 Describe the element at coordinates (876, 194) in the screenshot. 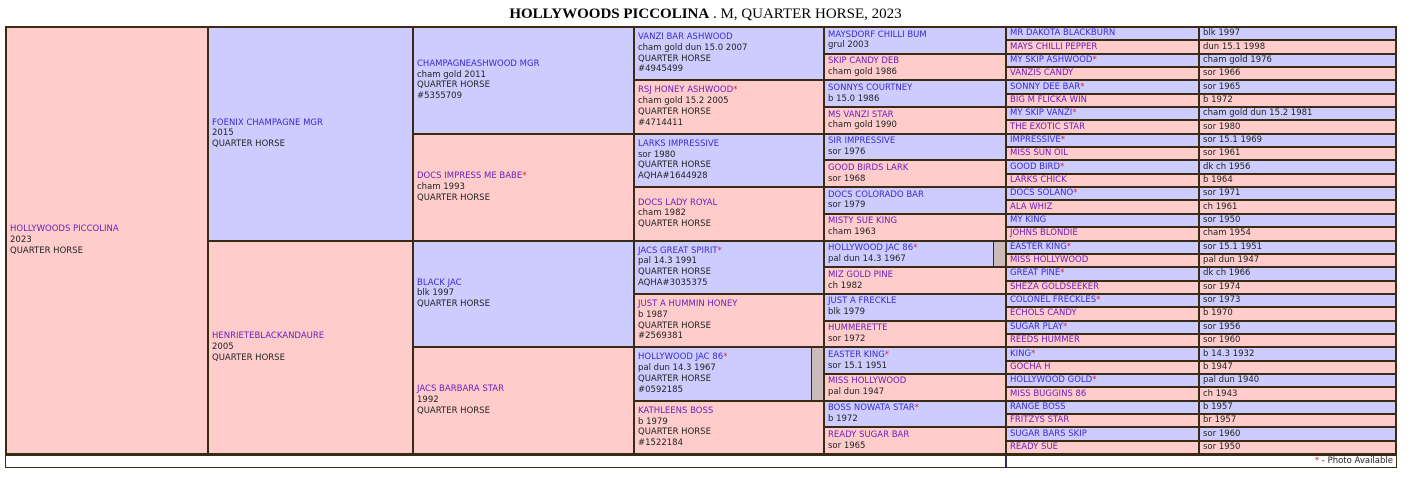

I see `horse-link: DOCS COLORADO BAR` at that location.